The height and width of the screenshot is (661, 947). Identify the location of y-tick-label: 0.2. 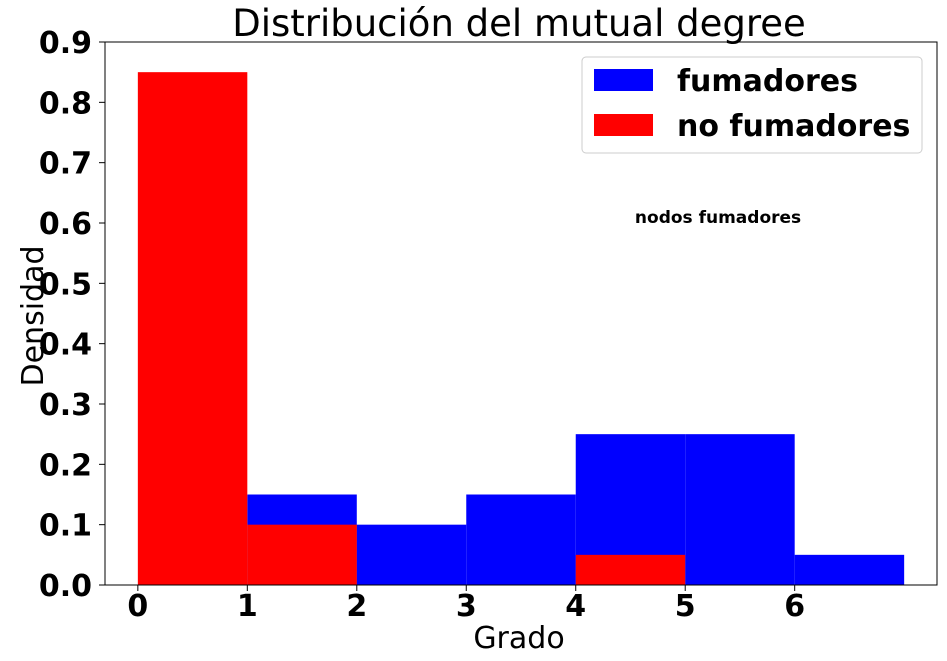
(65, 465).